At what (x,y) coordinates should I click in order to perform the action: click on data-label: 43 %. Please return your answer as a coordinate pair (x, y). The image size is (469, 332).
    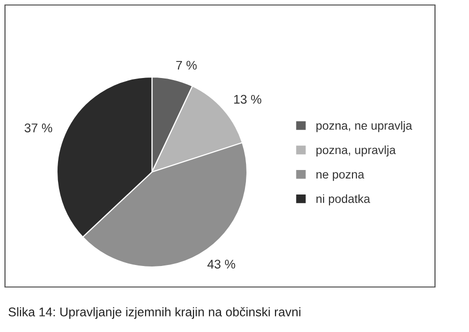
    Looking at the image, I should click on (221, 264).